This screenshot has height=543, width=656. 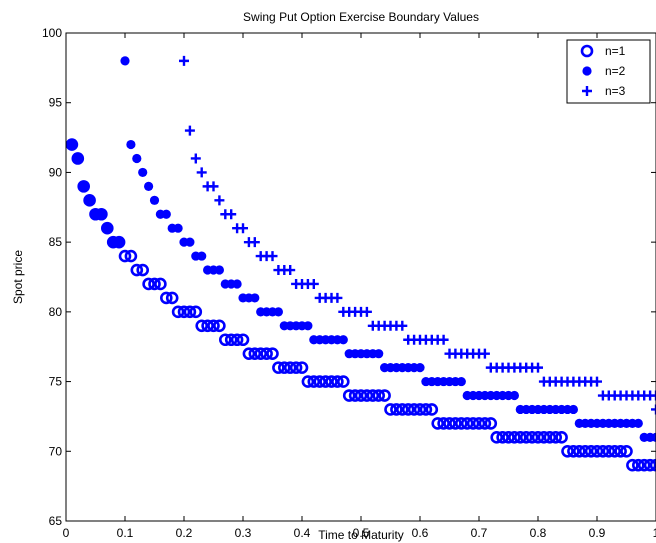 I want to click on y-axis-label: Spot price, so click(x=18, y=277).